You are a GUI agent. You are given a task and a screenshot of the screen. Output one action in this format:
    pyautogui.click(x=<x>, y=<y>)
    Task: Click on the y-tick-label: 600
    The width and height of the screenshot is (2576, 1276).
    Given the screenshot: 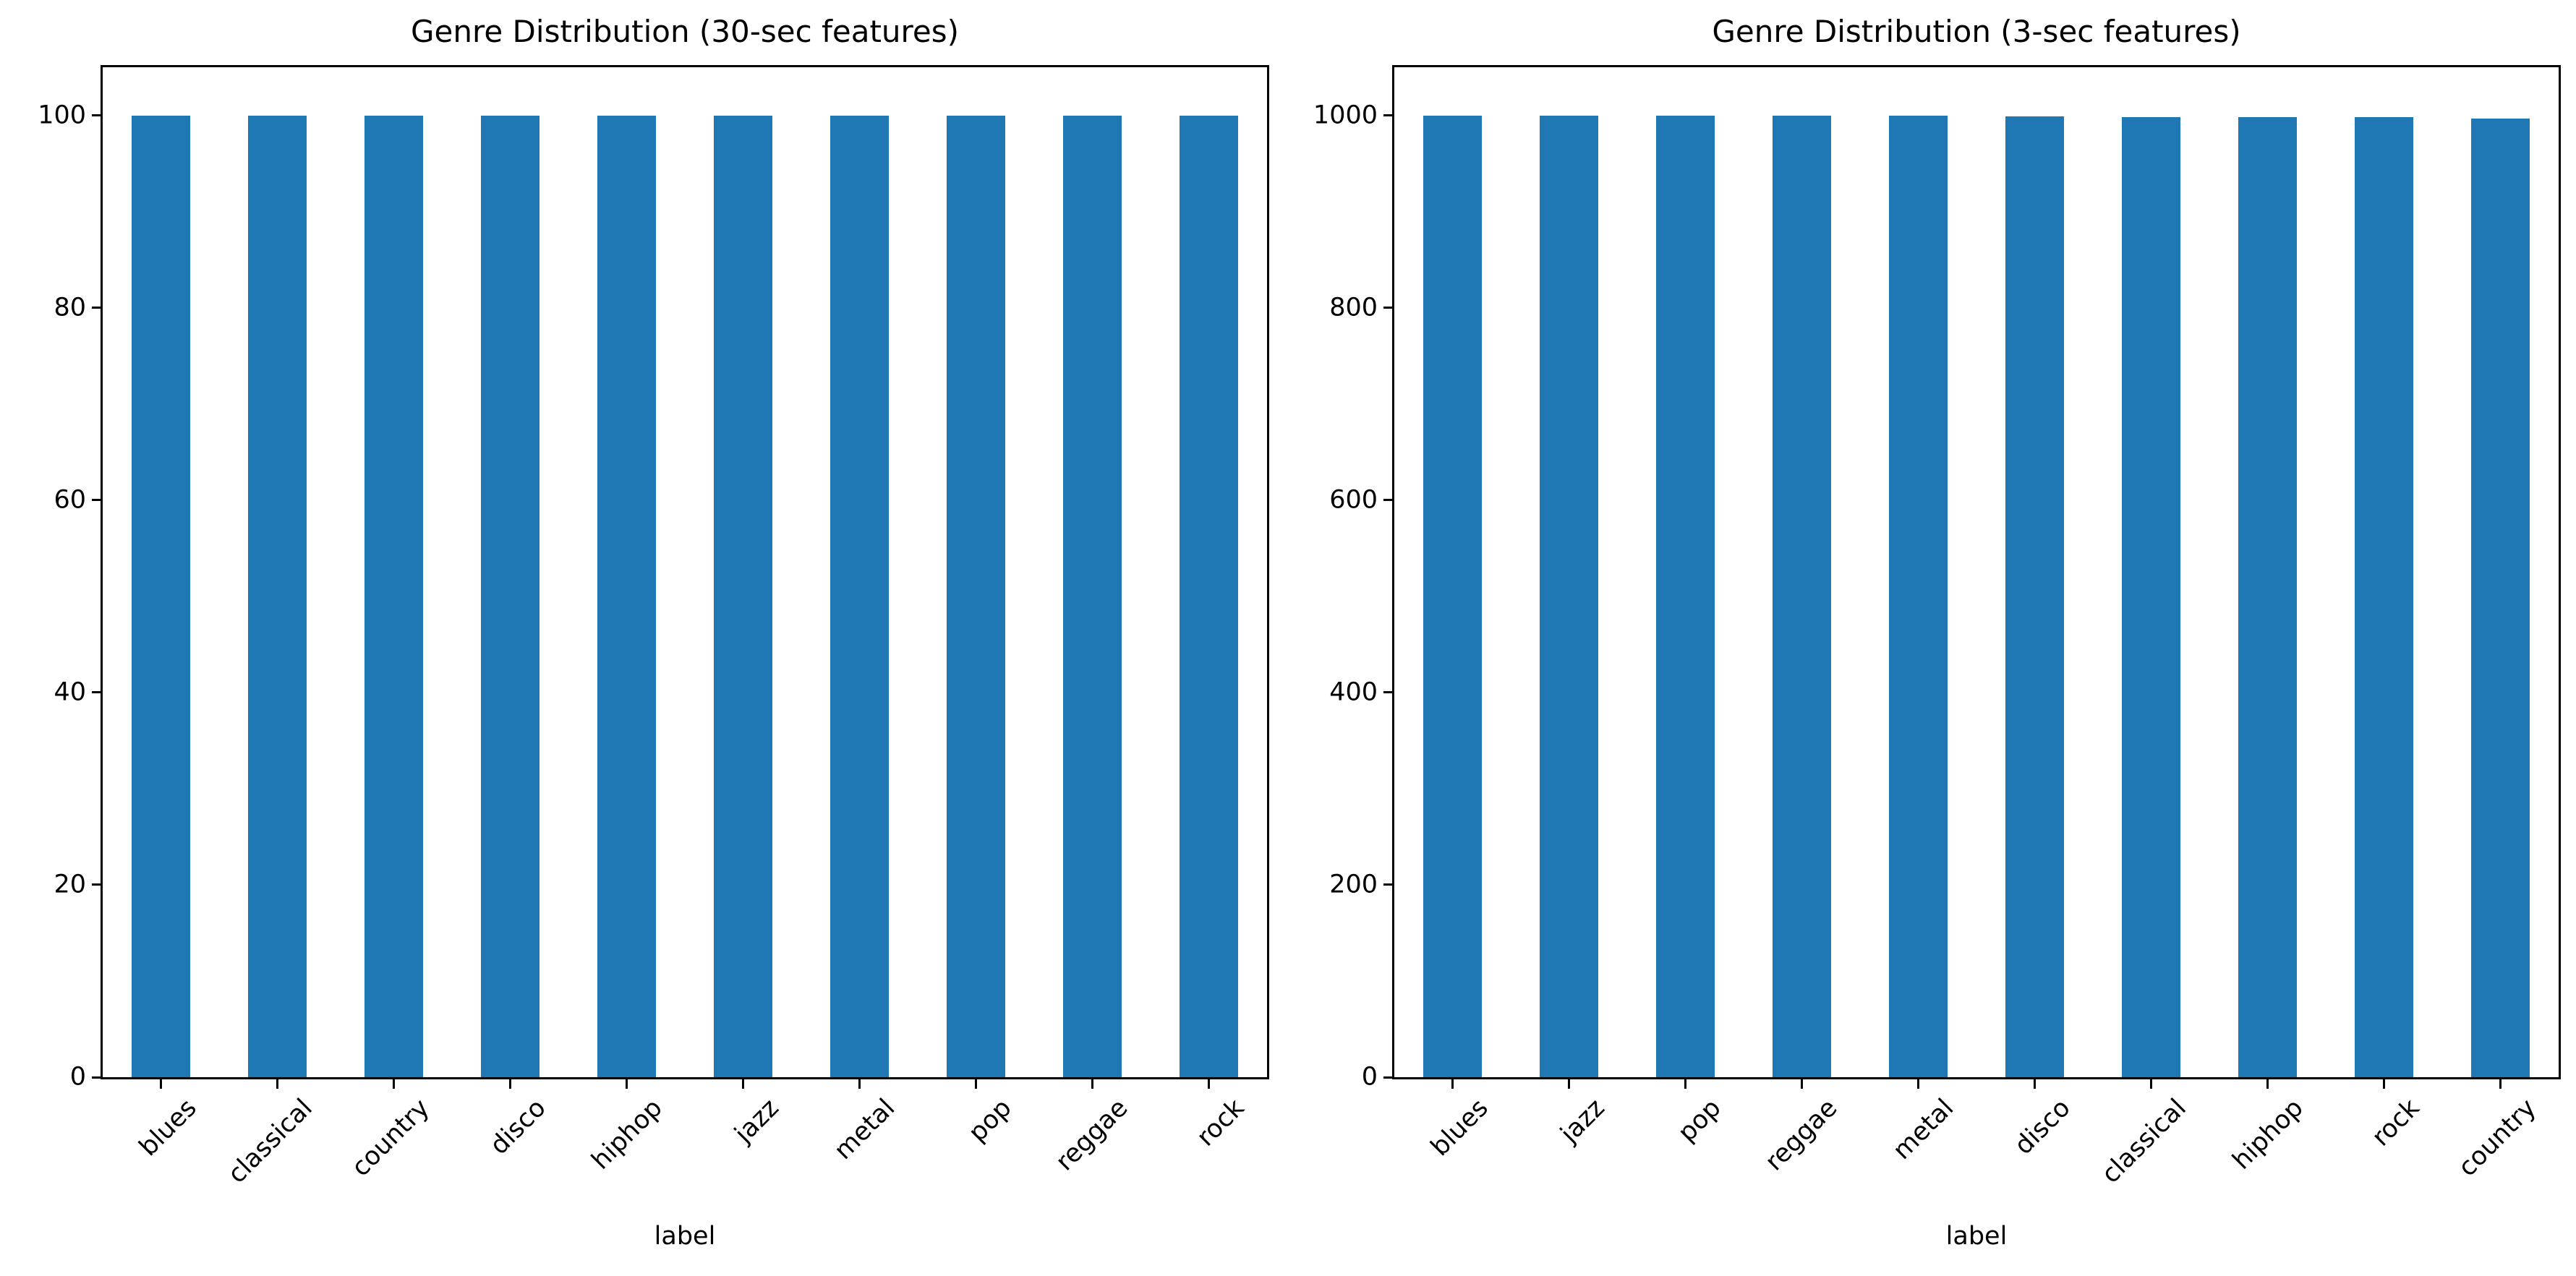 What is the action you would take?
    pyautogui.click(x=1353, y=500)
    